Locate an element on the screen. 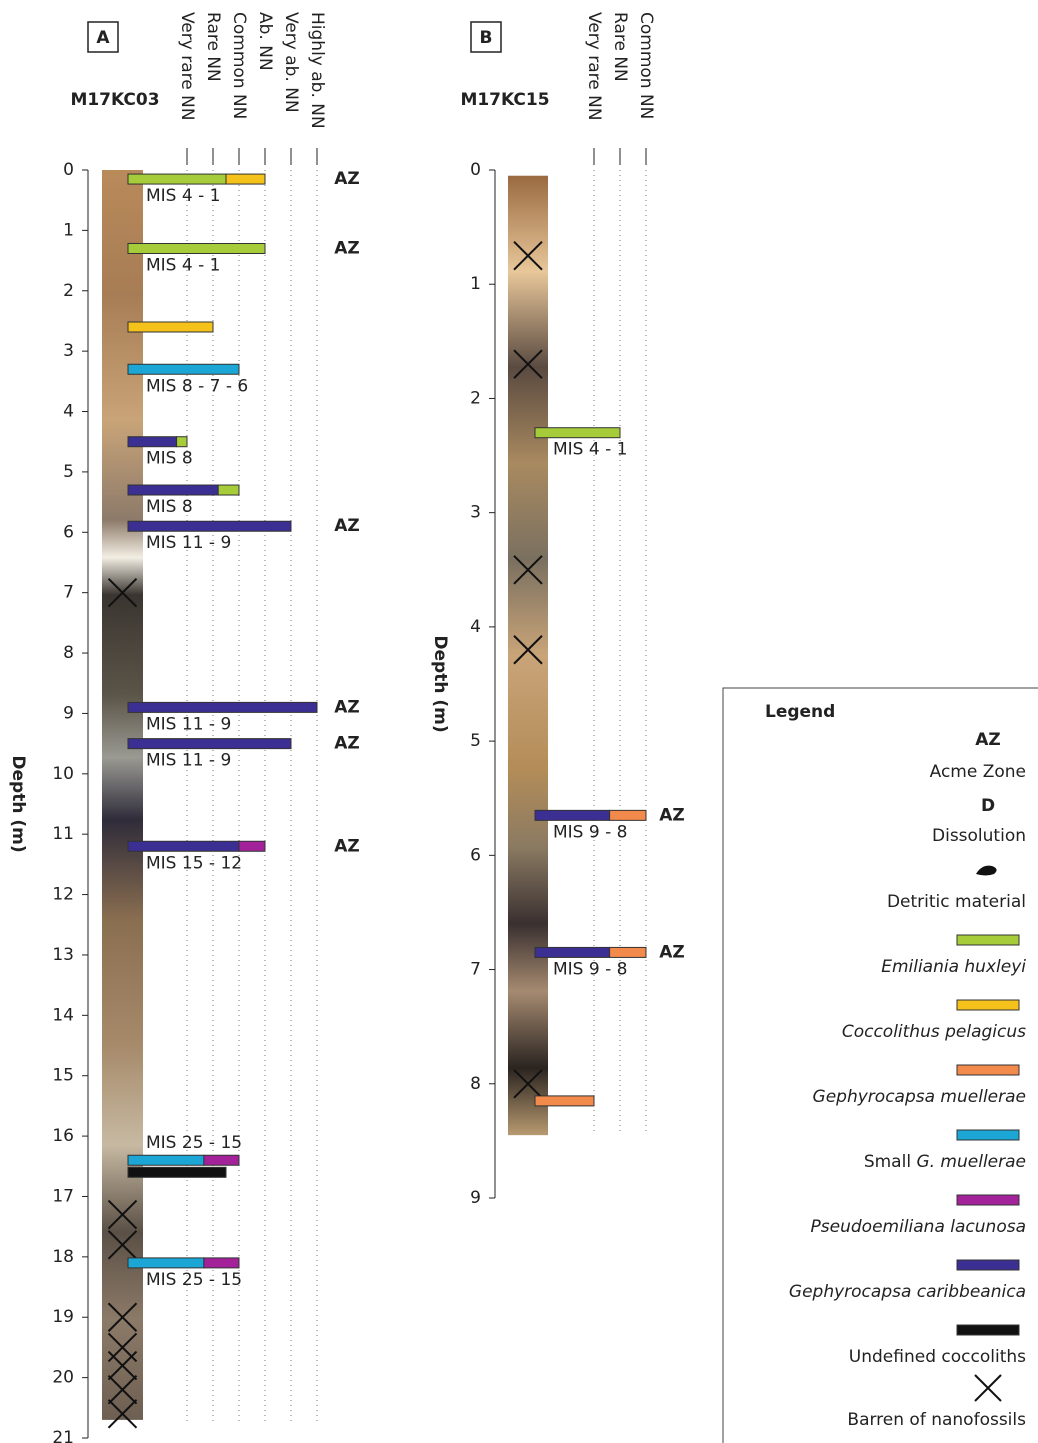 The width and height of the screenshot is (1038, 1443). legend-text: Gephyrocapsa caribbeanica is located at coordinates (907, 1292).